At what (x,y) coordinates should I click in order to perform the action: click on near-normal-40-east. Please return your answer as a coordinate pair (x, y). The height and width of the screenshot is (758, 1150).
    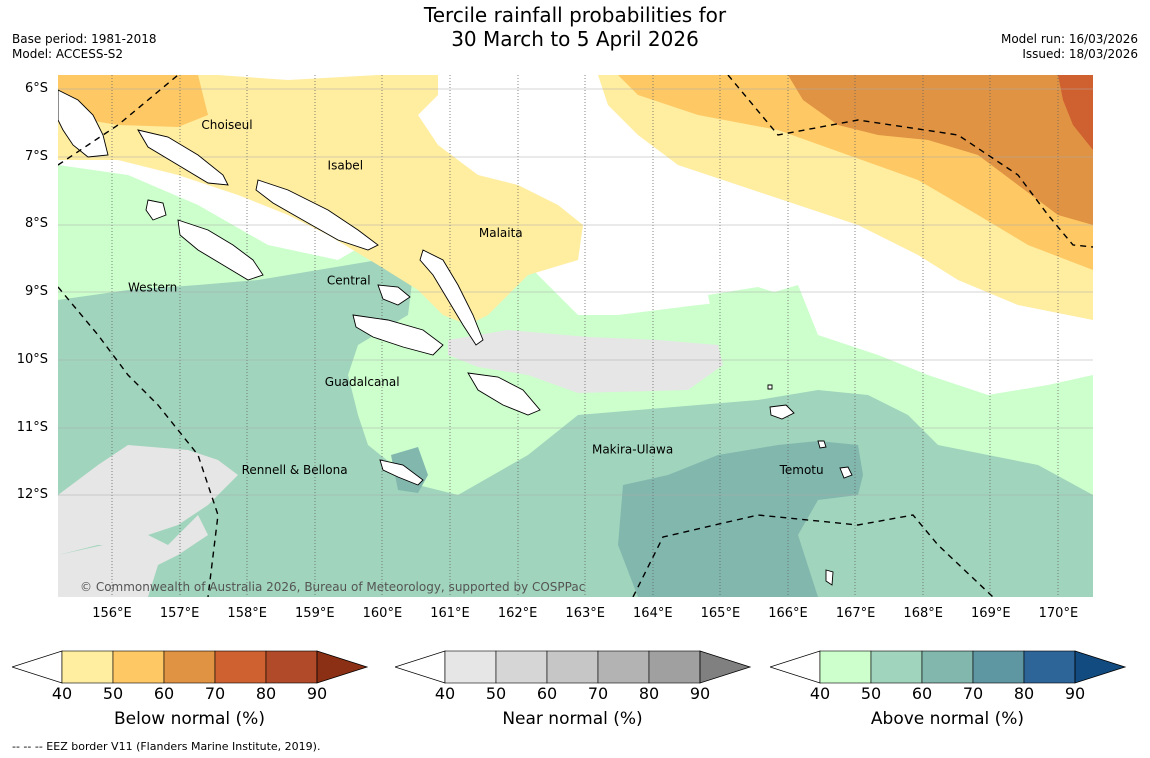
    Looking at the image, I should click on (585, 361).